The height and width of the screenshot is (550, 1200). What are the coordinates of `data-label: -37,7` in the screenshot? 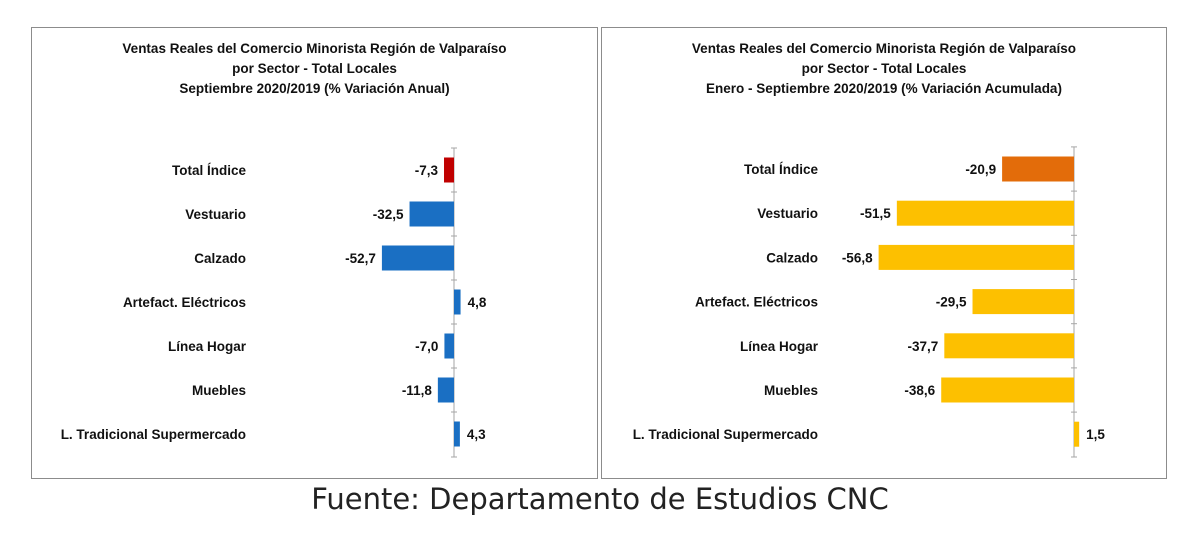 It's located at (923, 346).